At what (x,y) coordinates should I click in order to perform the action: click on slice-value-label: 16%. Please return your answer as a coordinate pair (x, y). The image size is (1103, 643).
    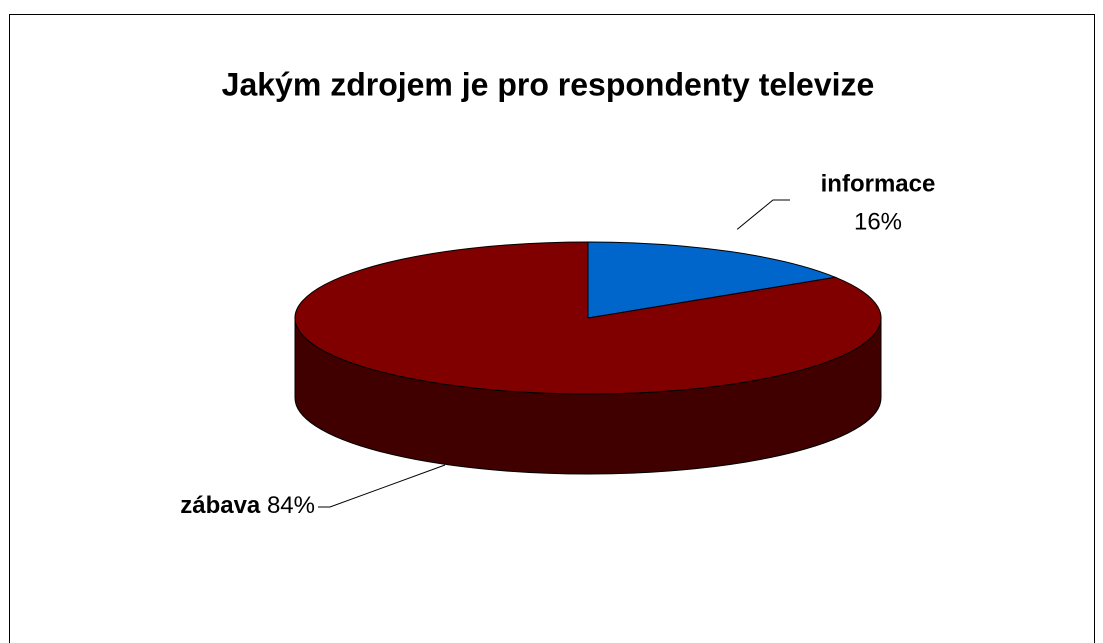
    Looking at the image, I should click on (878, 221).